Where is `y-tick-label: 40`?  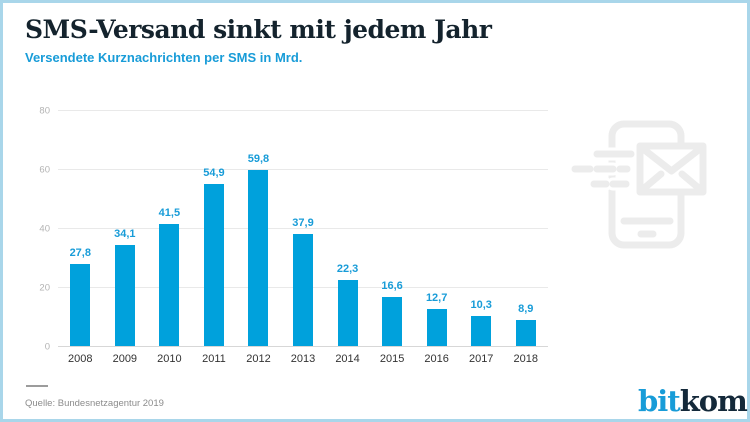
y-tick-label: 40 is located at coordinates (44, 228).